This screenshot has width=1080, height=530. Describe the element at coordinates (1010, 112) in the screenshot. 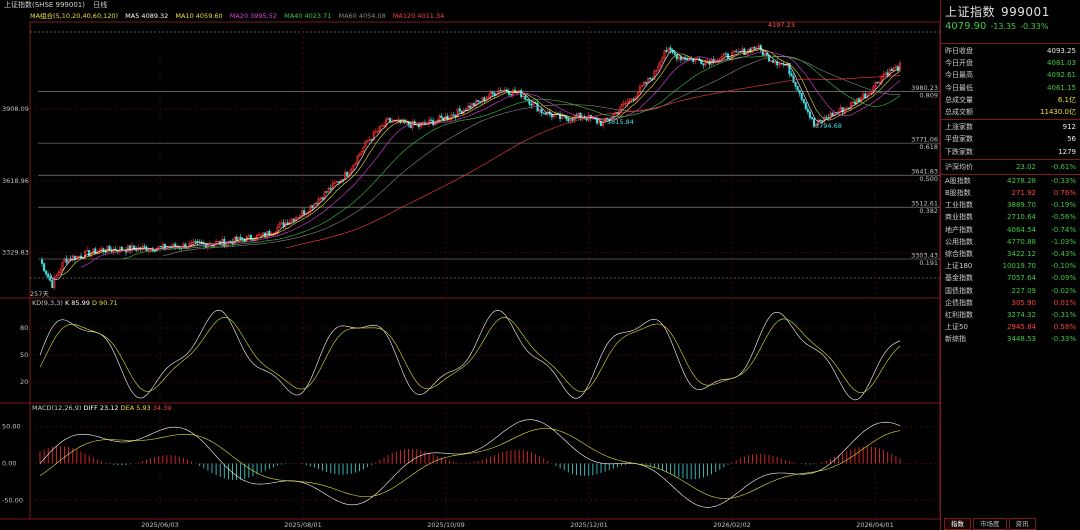

I see `stat-row: 总成交额 11430.0亿` at that location.